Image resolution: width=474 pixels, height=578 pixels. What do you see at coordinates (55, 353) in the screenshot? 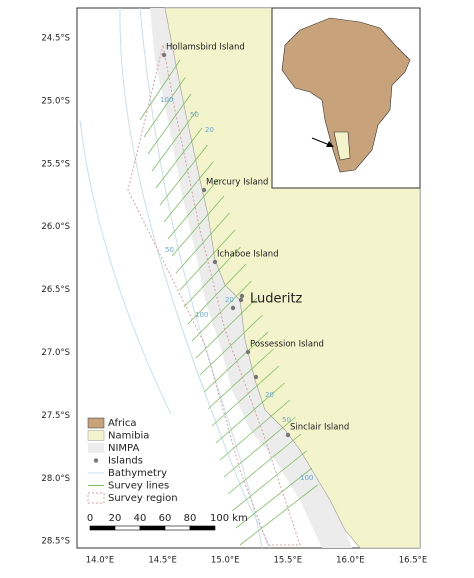
I see `lat-tick-label: 27.0°S` at bounding box center [55, 353].